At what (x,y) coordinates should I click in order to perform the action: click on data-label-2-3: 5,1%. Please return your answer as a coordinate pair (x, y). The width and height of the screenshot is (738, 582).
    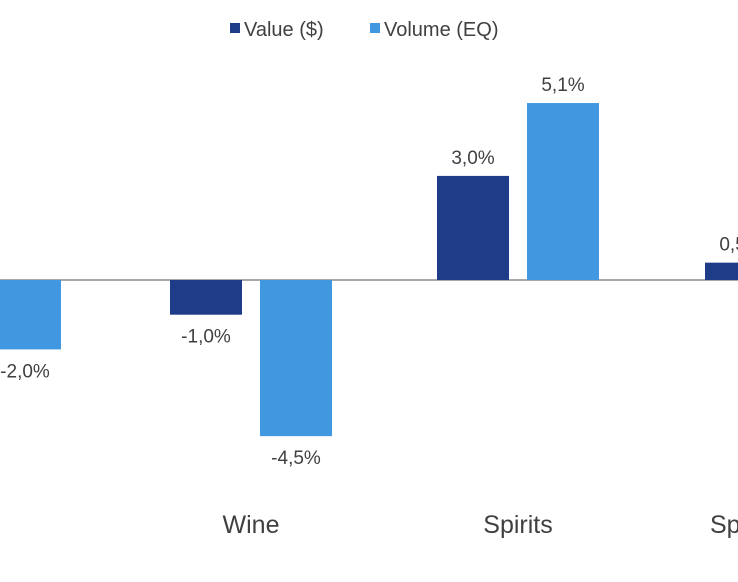
    Looking at the image, I should click on (562, 85).